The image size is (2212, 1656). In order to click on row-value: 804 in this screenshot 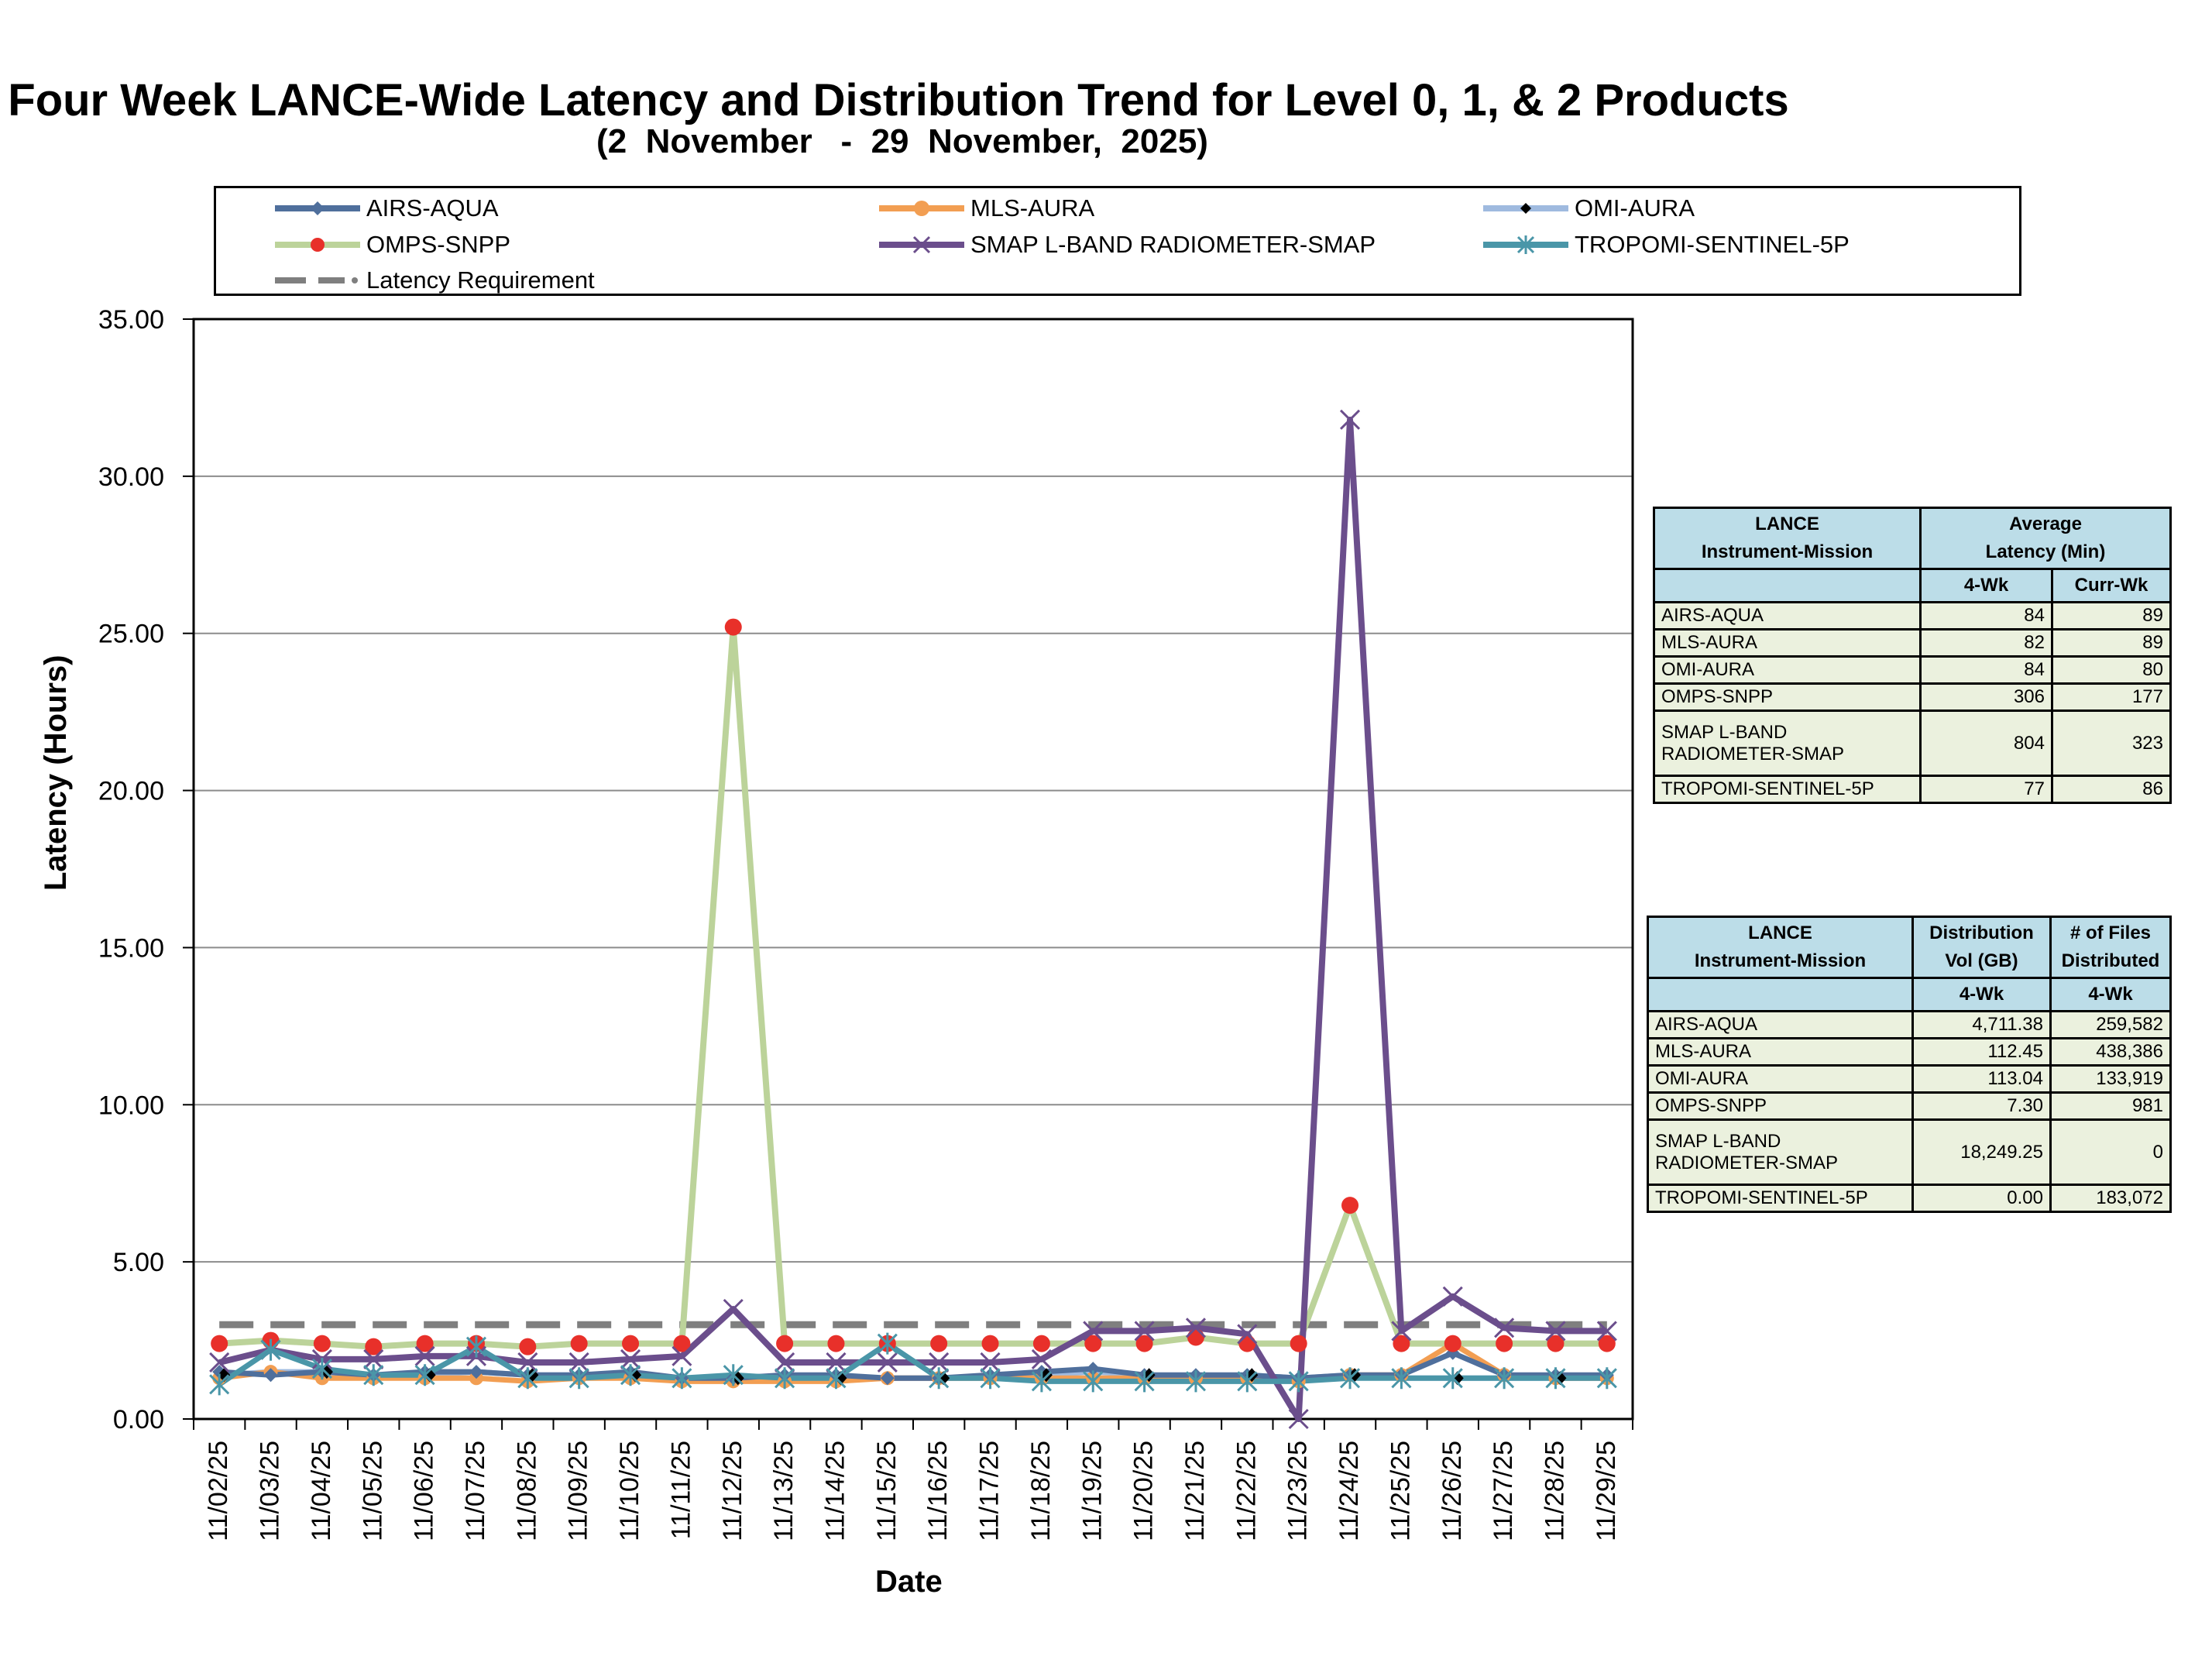, I will do `click(1986, 743)`.